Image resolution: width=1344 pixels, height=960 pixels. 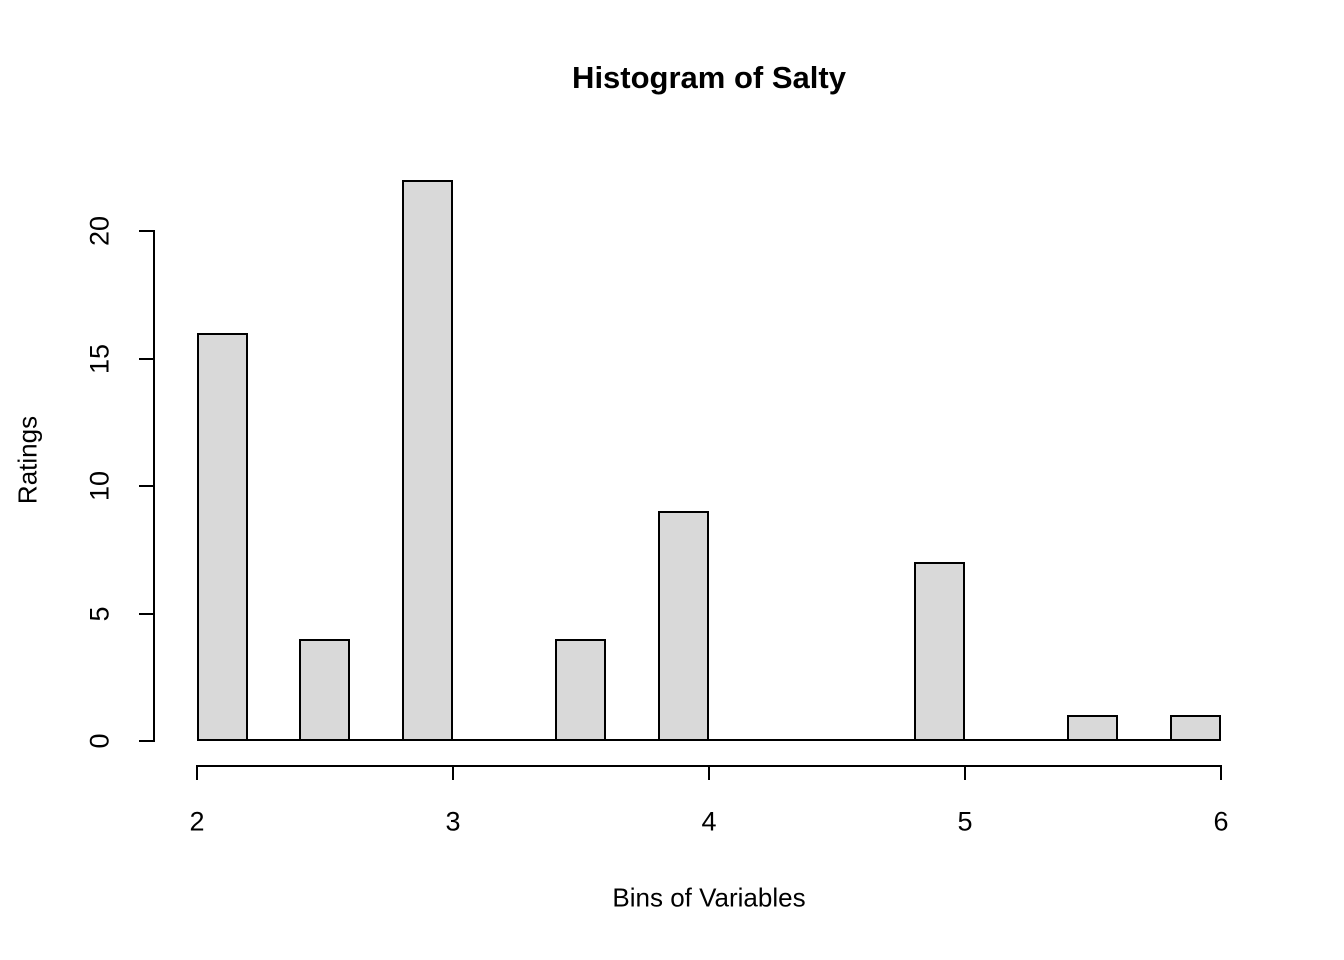 I want to click on y-tick-label: 15, so click(x=99, y=359).